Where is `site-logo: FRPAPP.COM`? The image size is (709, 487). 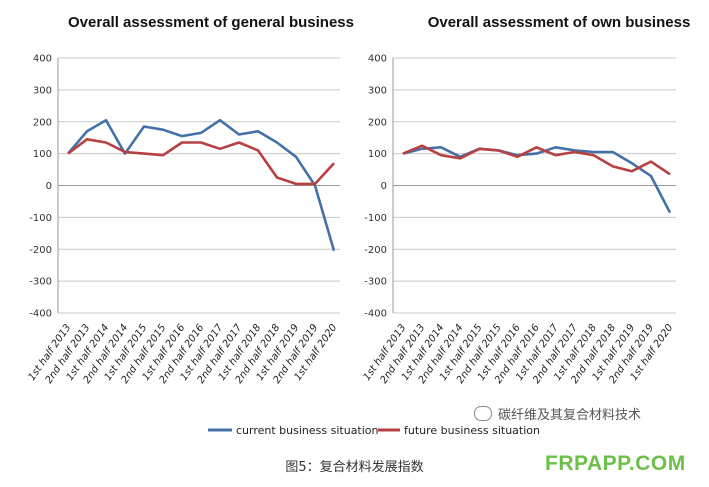
site-logo: FRPAPP.COM is located at coordinates (615, 463).